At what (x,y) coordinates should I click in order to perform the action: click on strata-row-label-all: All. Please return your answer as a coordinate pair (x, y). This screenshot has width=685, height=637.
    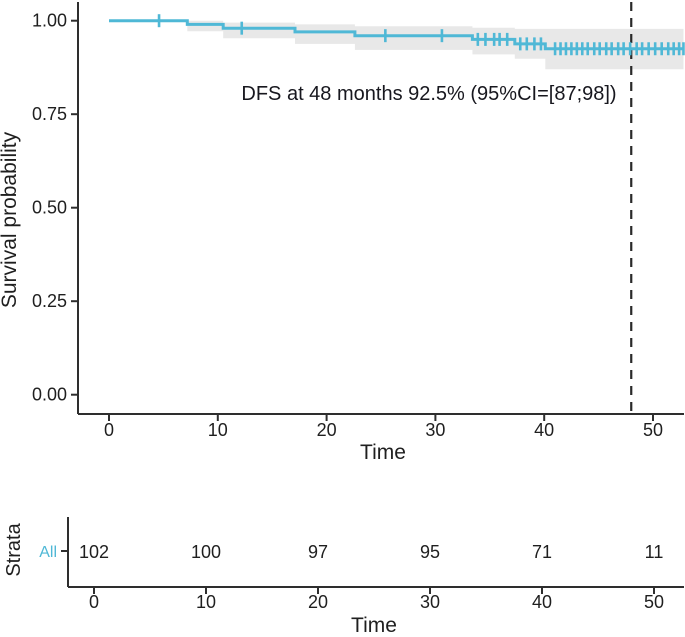
    Looking at the image, I should click on (48, 552).